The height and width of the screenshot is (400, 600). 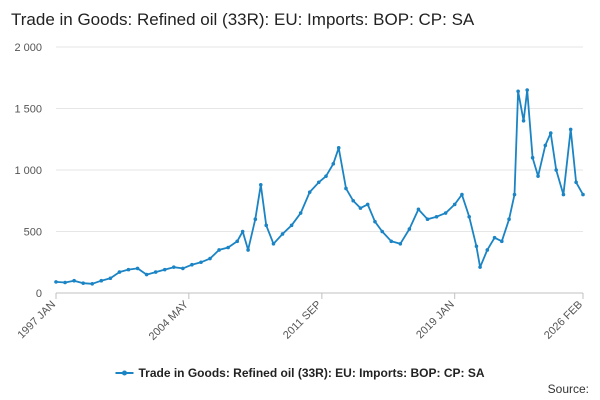 I want to click on y-tick-label: 1 000, so click(x=28, y=171).